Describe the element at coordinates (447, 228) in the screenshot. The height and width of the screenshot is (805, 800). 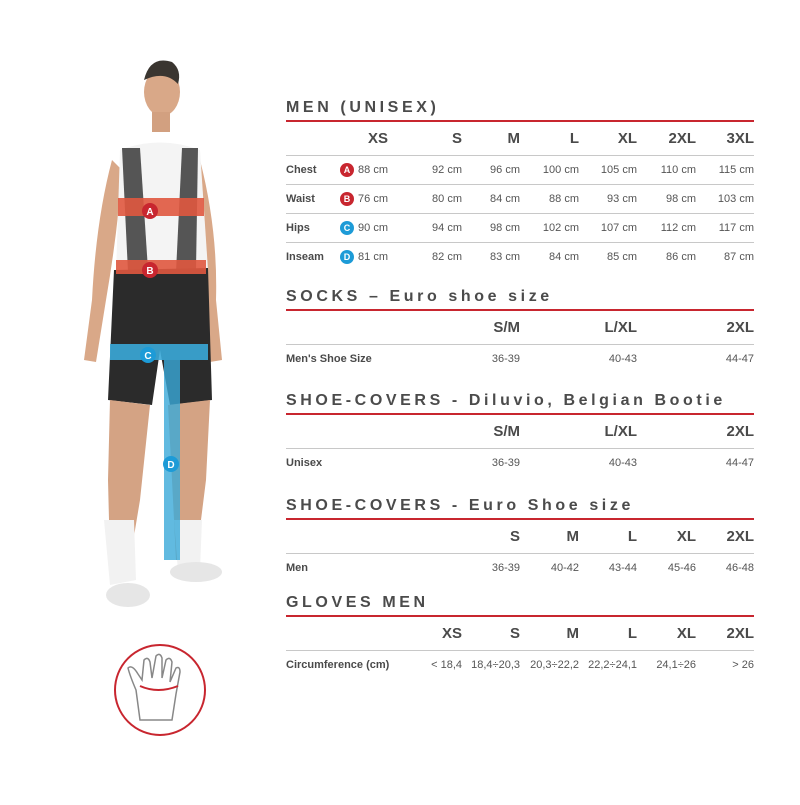
I see `value-cell: 94 cm` at that location.